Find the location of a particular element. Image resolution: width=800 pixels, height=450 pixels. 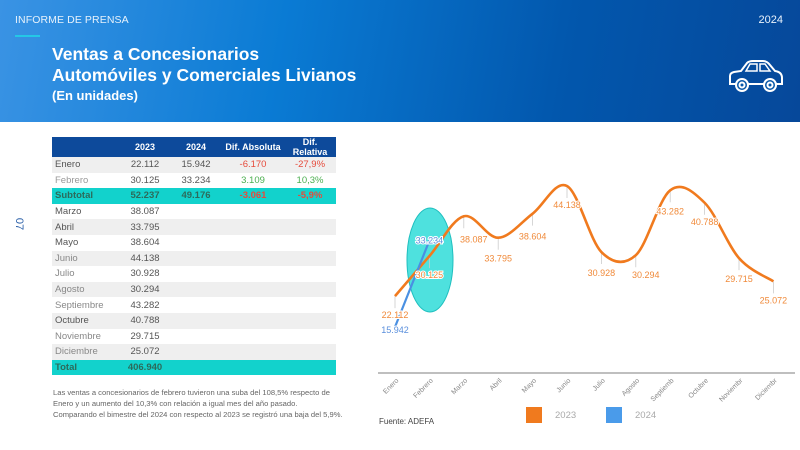

data-label-2023: 33.795 is located at coordinates (498, 259).